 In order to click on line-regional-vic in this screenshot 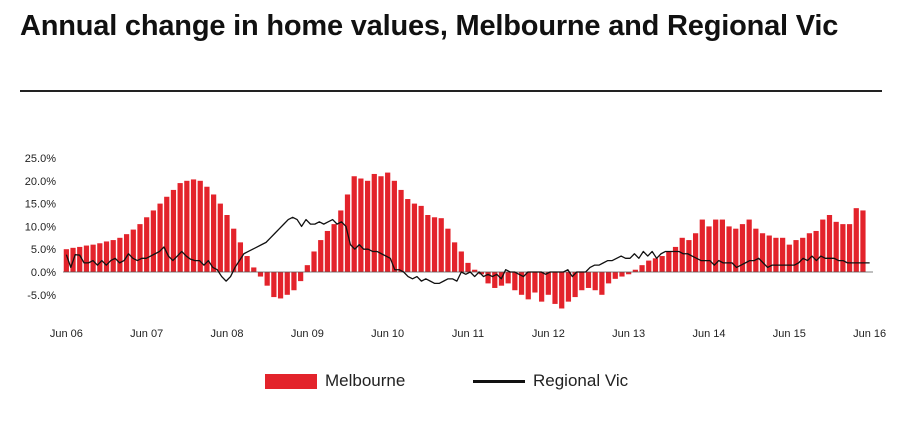, I will do `click(467, 250)`.